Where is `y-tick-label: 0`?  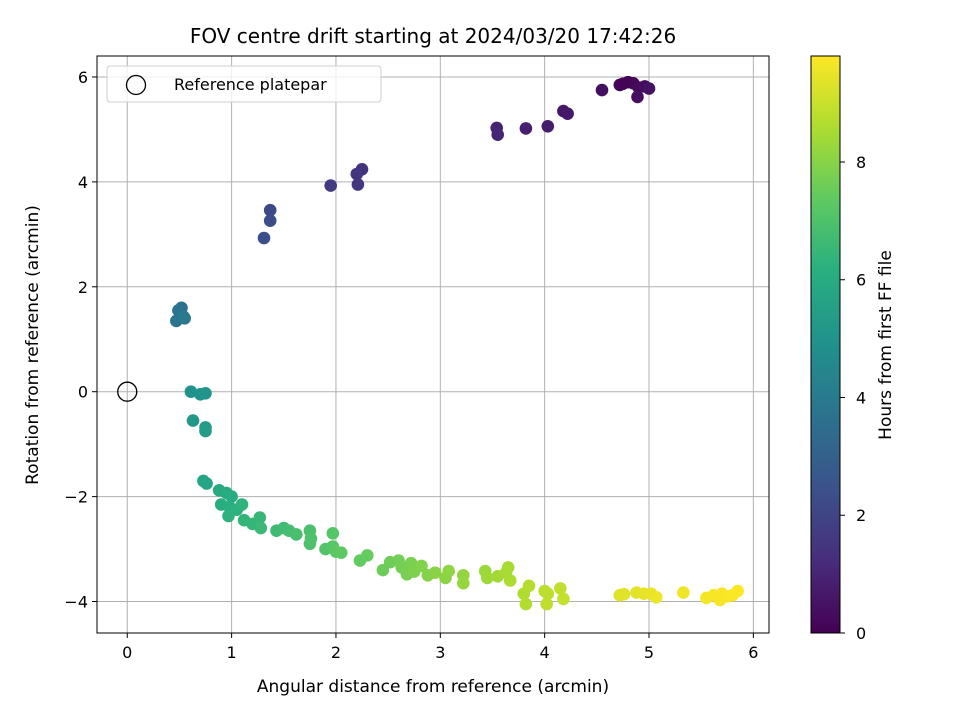
y-tick-label: 0 is located at coordinates (83, 392).